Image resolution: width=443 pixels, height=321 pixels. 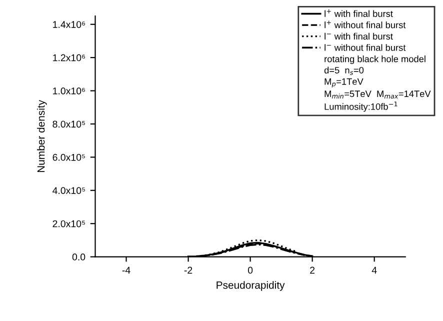 What do you see at coordinates (375, 59) in the screenshot?
I see `annotation: rotating black hole model` at bounding box center [375, 59].